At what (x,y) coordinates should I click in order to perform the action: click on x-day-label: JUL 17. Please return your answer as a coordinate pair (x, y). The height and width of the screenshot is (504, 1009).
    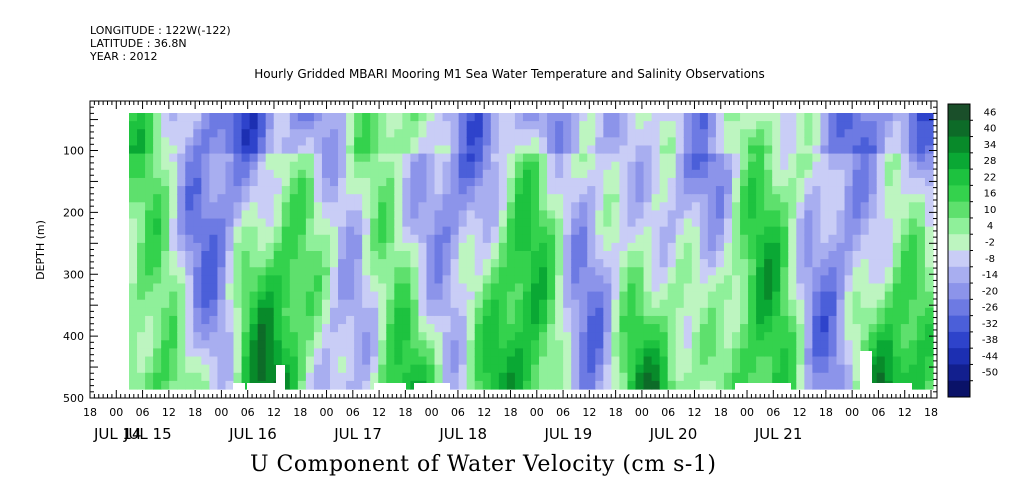
    Looking at the image, I should click on (357, 434).